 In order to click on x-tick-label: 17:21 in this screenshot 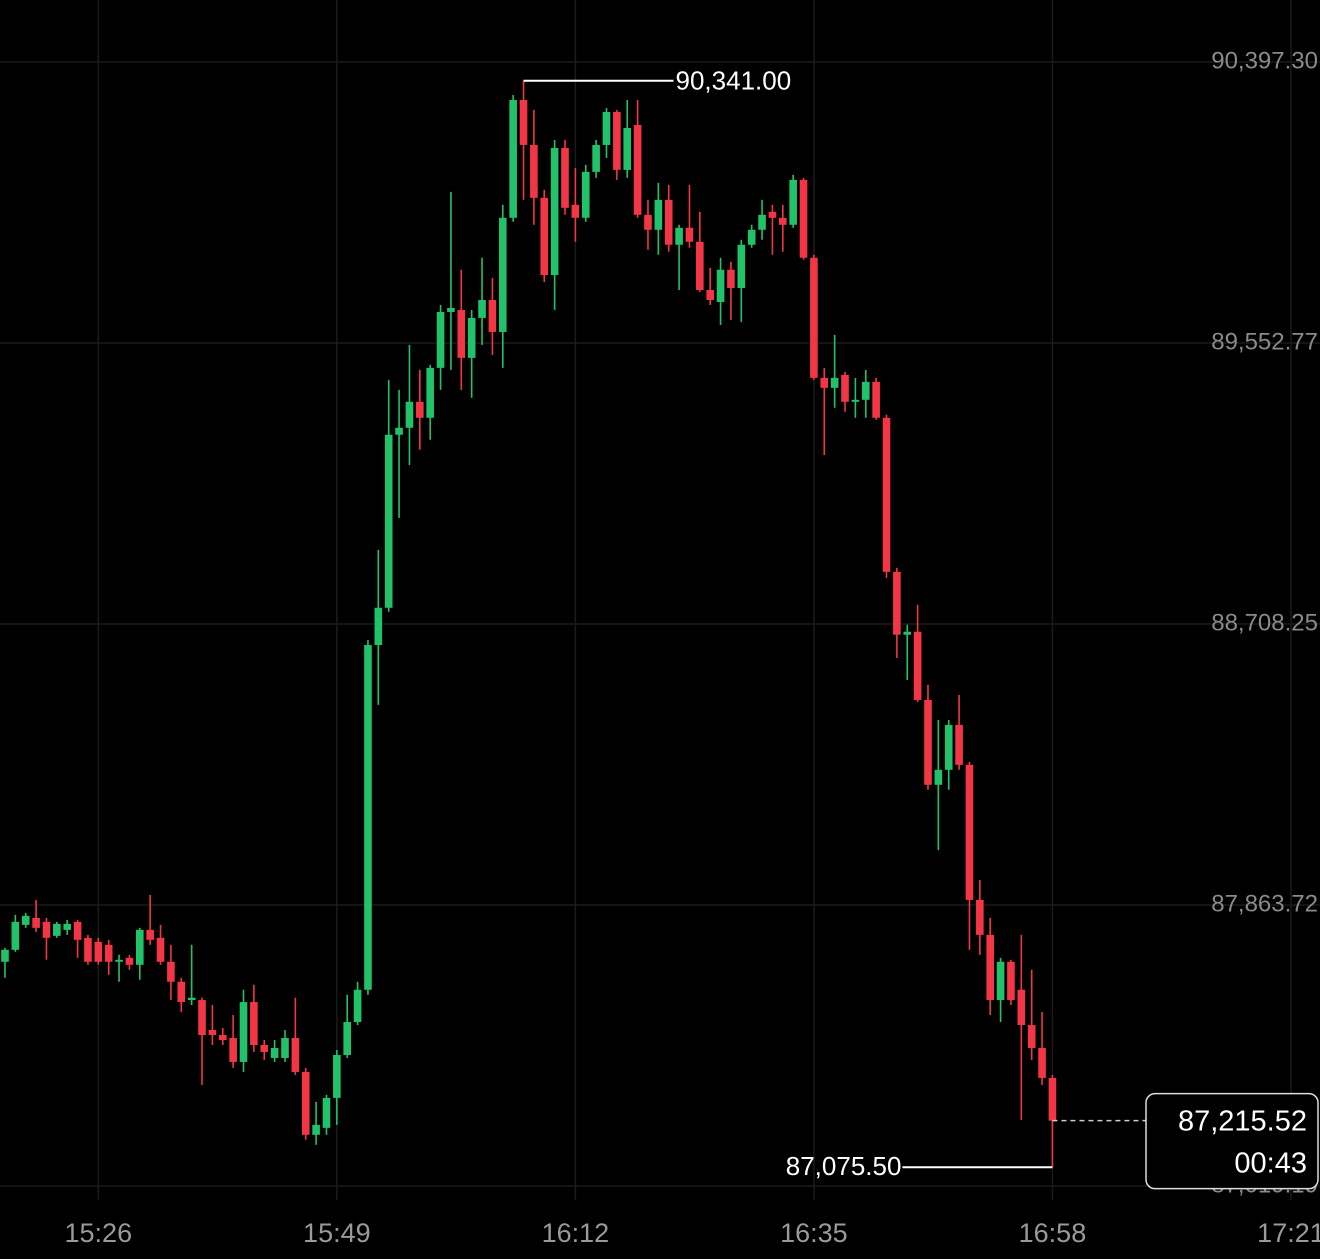, I will do `click(1288, 1233)`.